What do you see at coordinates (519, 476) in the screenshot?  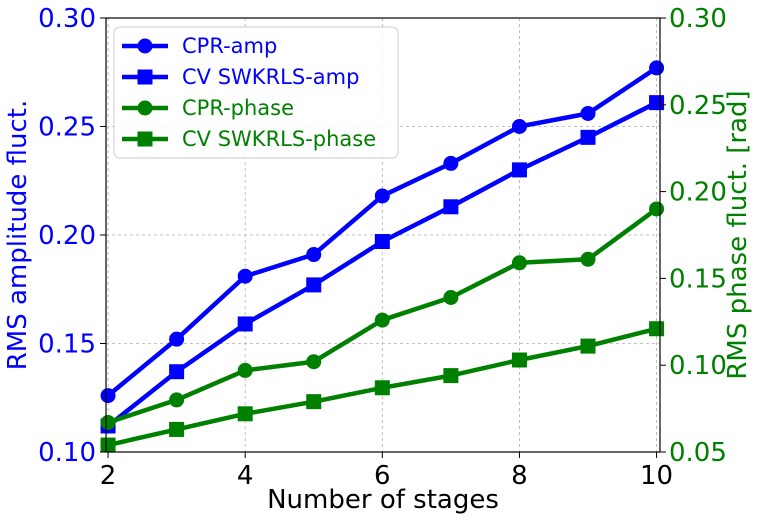 I see `x-tick-label: 8` at bounding box center [519, 476].